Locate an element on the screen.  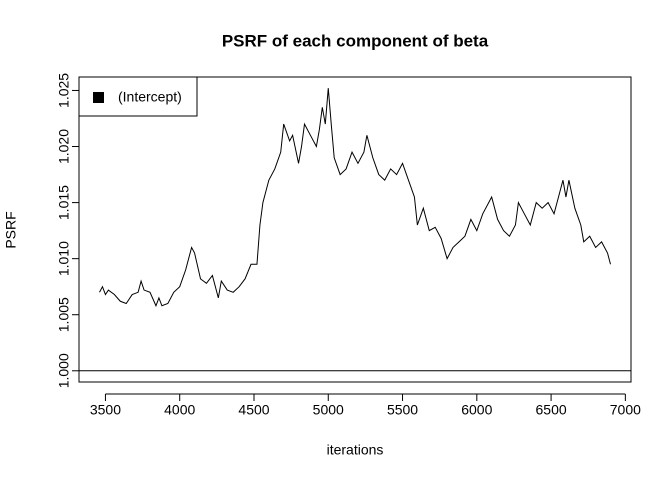
x-tick-label: 6000 is located at coordinates (476, 410).